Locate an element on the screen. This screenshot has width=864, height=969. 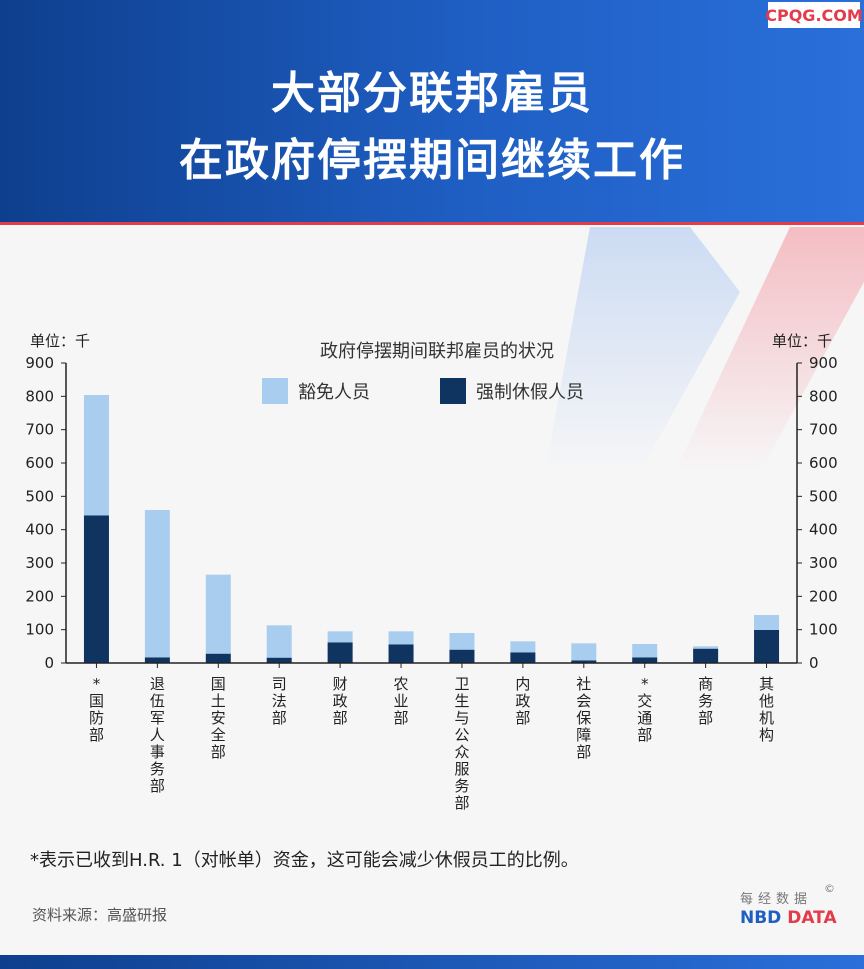
y-tick-label-left: 900 is located at coordinates (39, 363).